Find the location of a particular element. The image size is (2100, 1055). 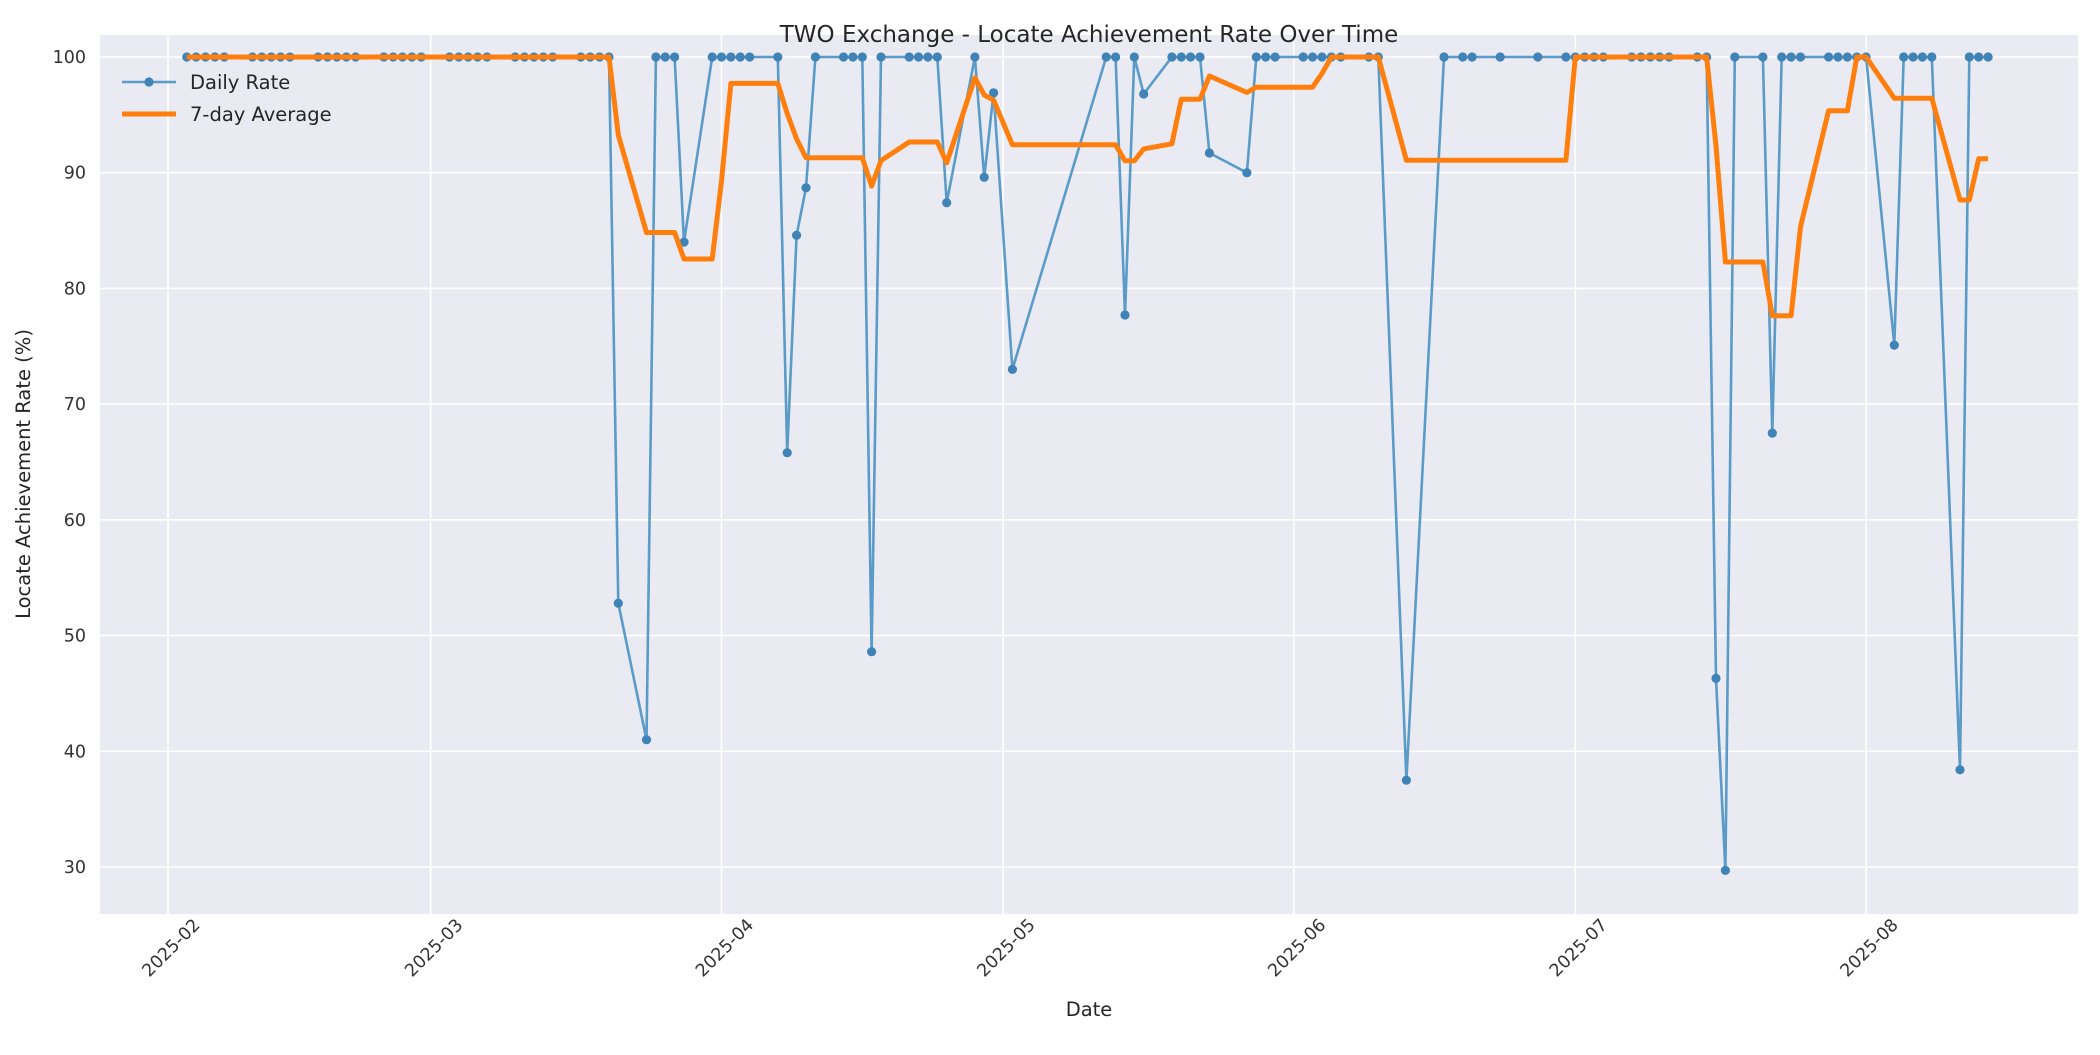

x-tick-label: 2025-06 is located at coordinates (1297, 948).